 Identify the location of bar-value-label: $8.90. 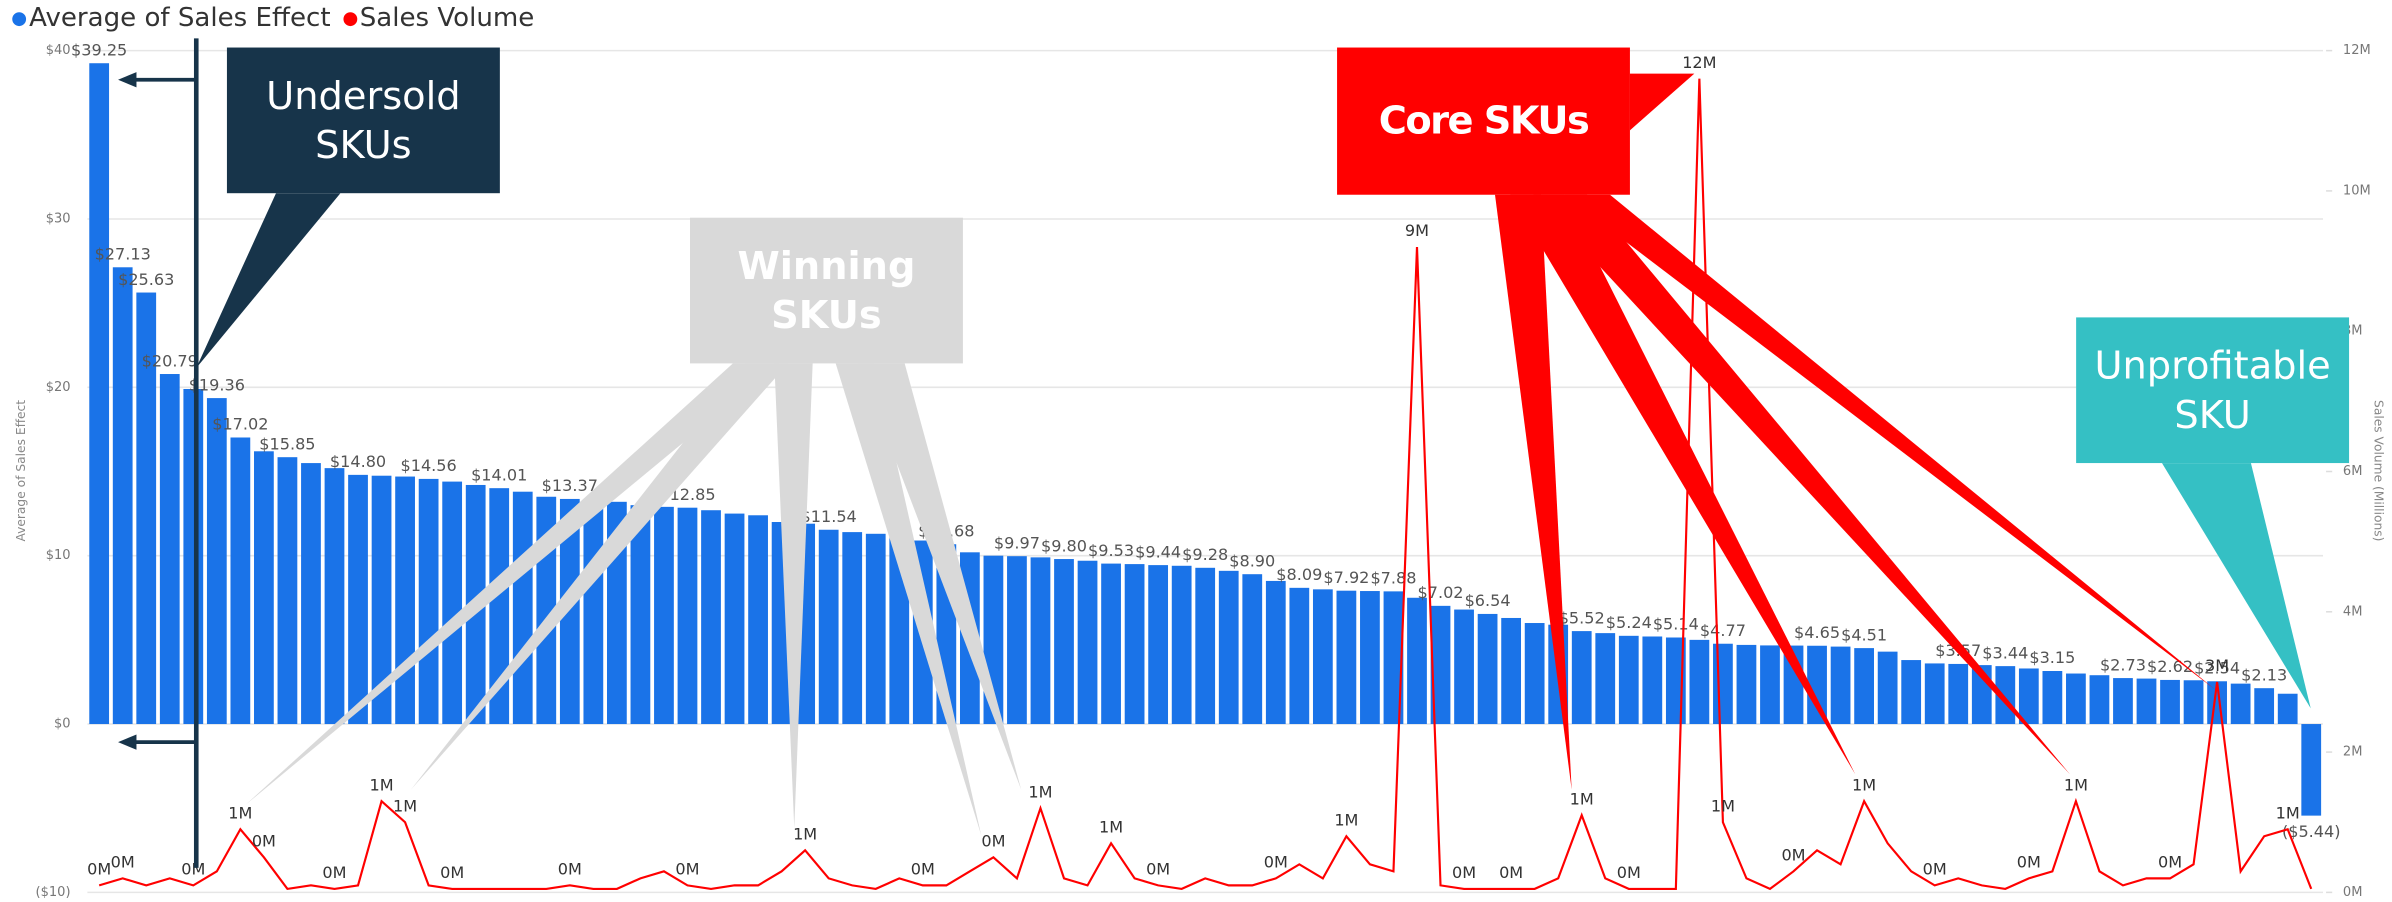
(1252, 560).